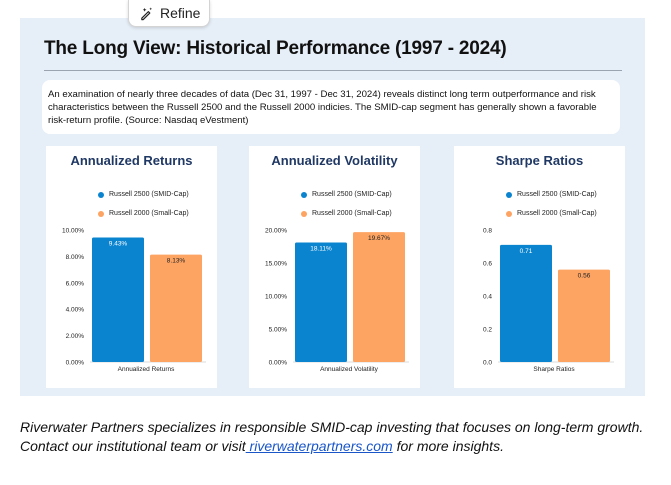 Image resolution: width=671 pixels, height=485 pixels. What do you see at coordinates (487, 297) in the screenshot?
I see `y-tick-label: 0.4` at bounding box center [487, 297].